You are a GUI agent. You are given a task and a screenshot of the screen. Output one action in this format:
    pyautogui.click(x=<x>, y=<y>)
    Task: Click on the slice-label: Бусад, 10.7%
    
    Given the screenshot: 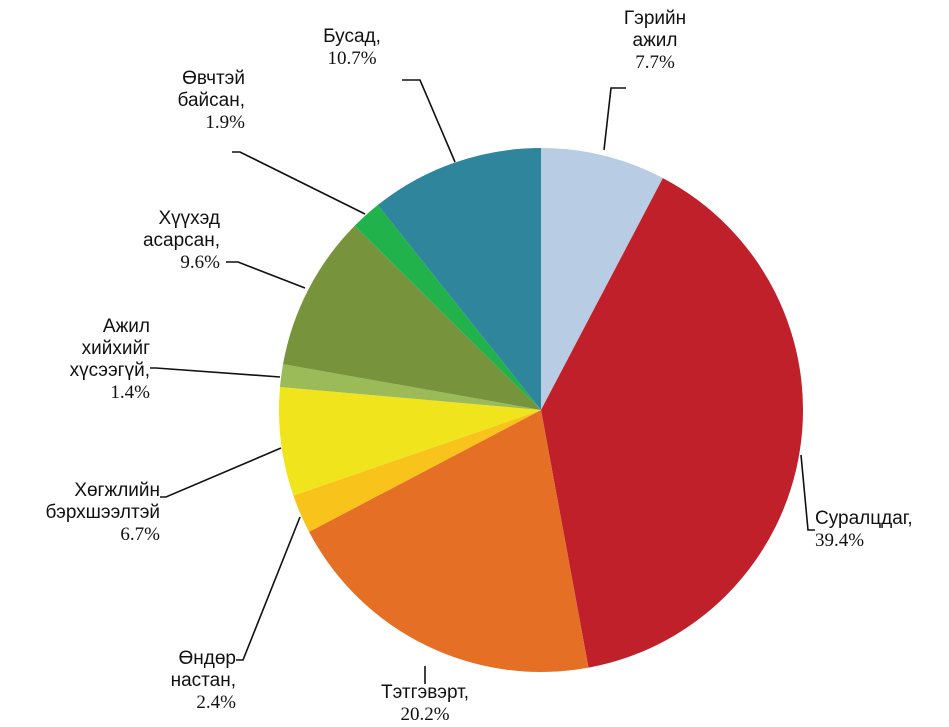 What is the action you would take?
    pyautogui.click(x=352, y=48)
    